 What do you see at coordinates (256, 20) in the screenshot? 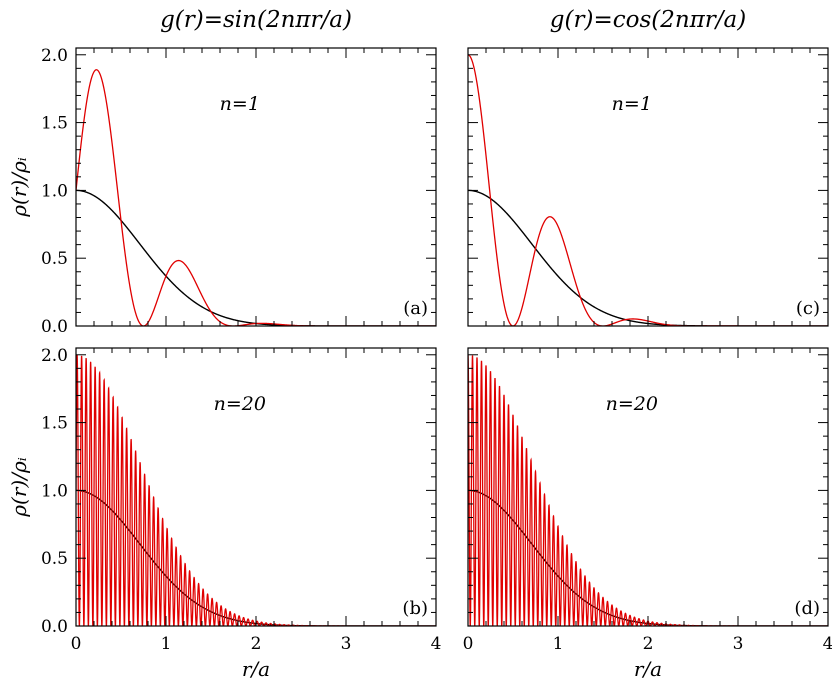
I see `column-title: g(r)=sin(2nπr/a)` at bounding box center [256, 20].